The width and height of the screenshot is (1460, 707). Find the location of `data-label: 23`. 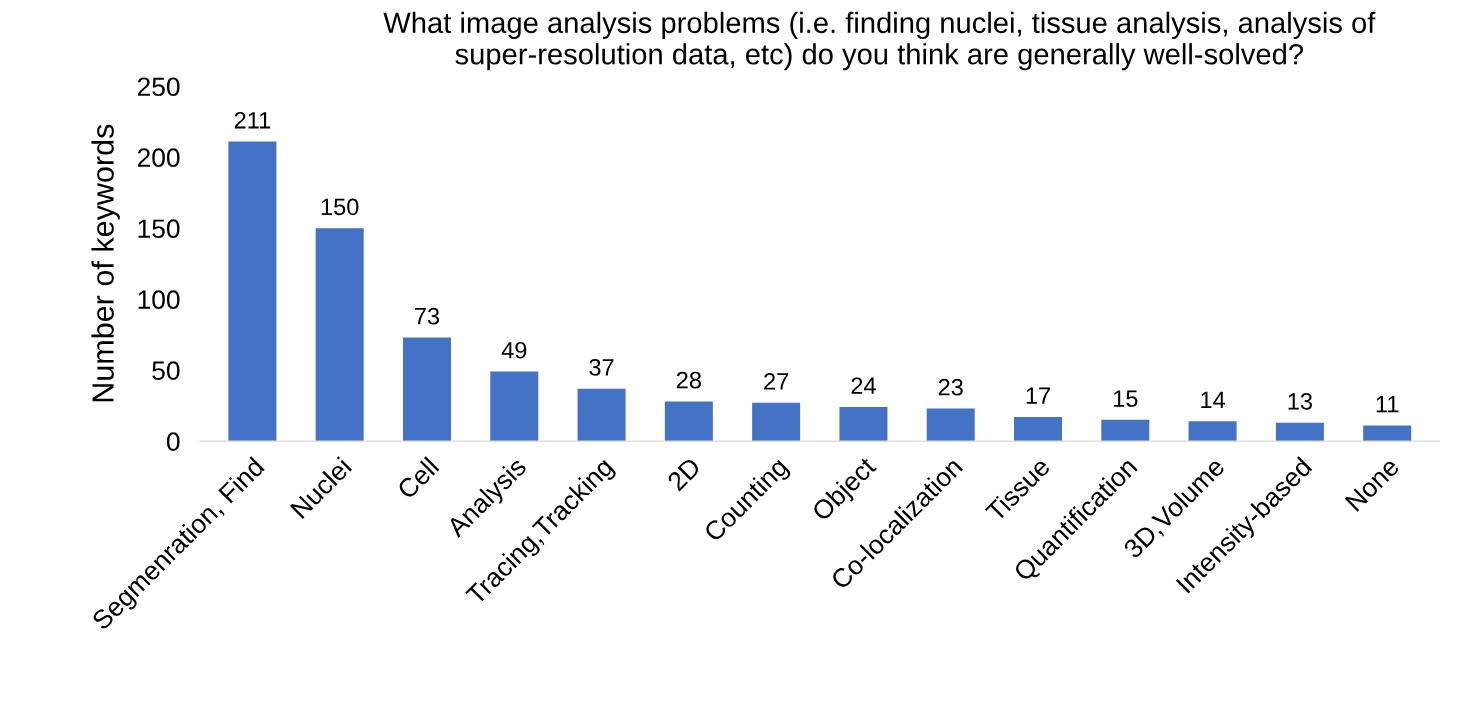

data-label: 23 is located at coordinates (950, 387).